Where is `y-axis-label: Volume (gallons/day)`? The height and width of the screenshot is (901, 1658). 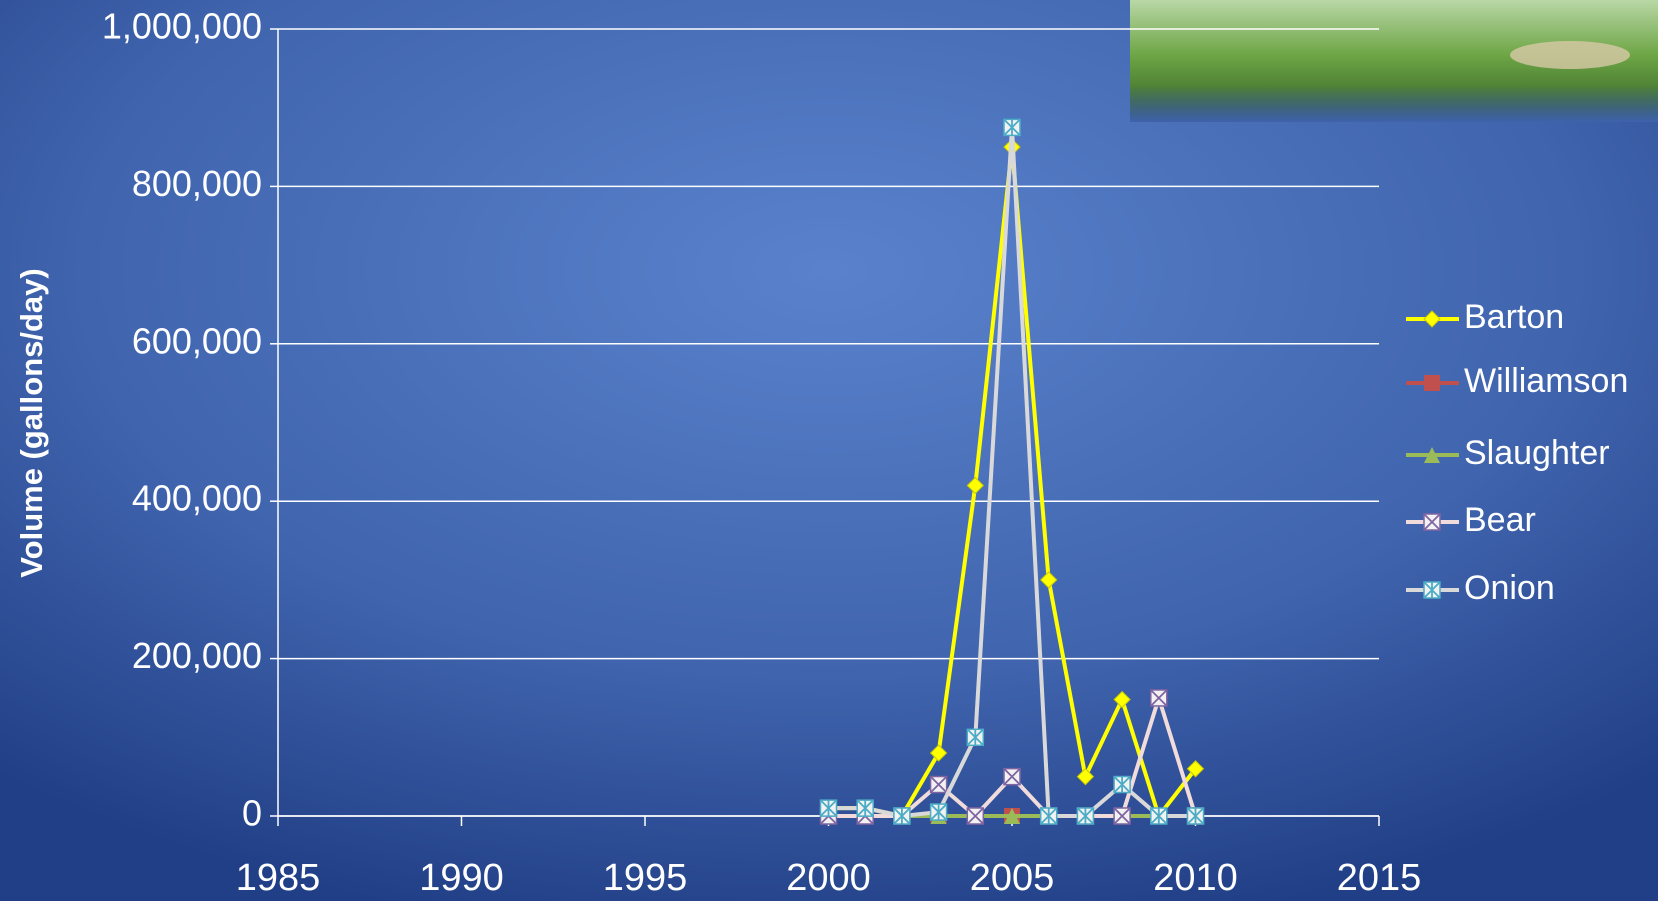
y-axis-label: Volume (gallons/day) is located at coordinates (31, 422).